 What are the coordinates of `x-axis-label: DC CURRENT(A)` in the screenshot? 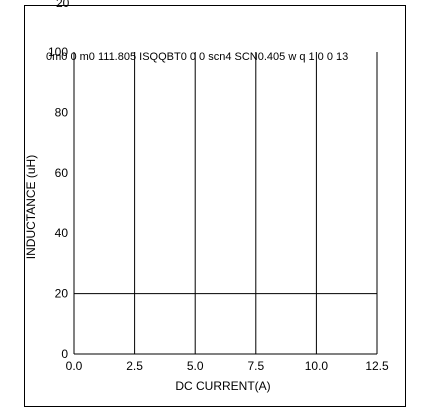 It's located at (222, 386).